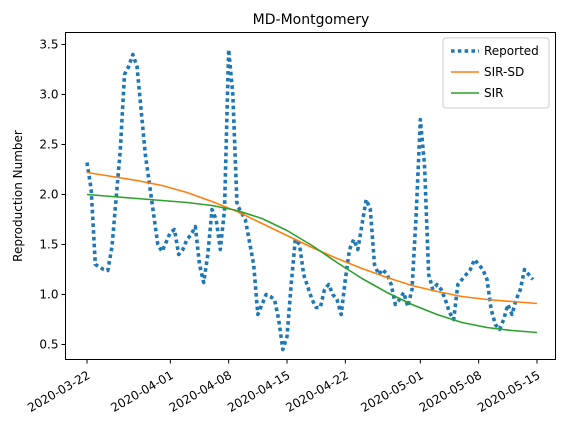 The image size is (569, 430). I want to click on x-tick-label: 2020-05-15, so click(508, 391).